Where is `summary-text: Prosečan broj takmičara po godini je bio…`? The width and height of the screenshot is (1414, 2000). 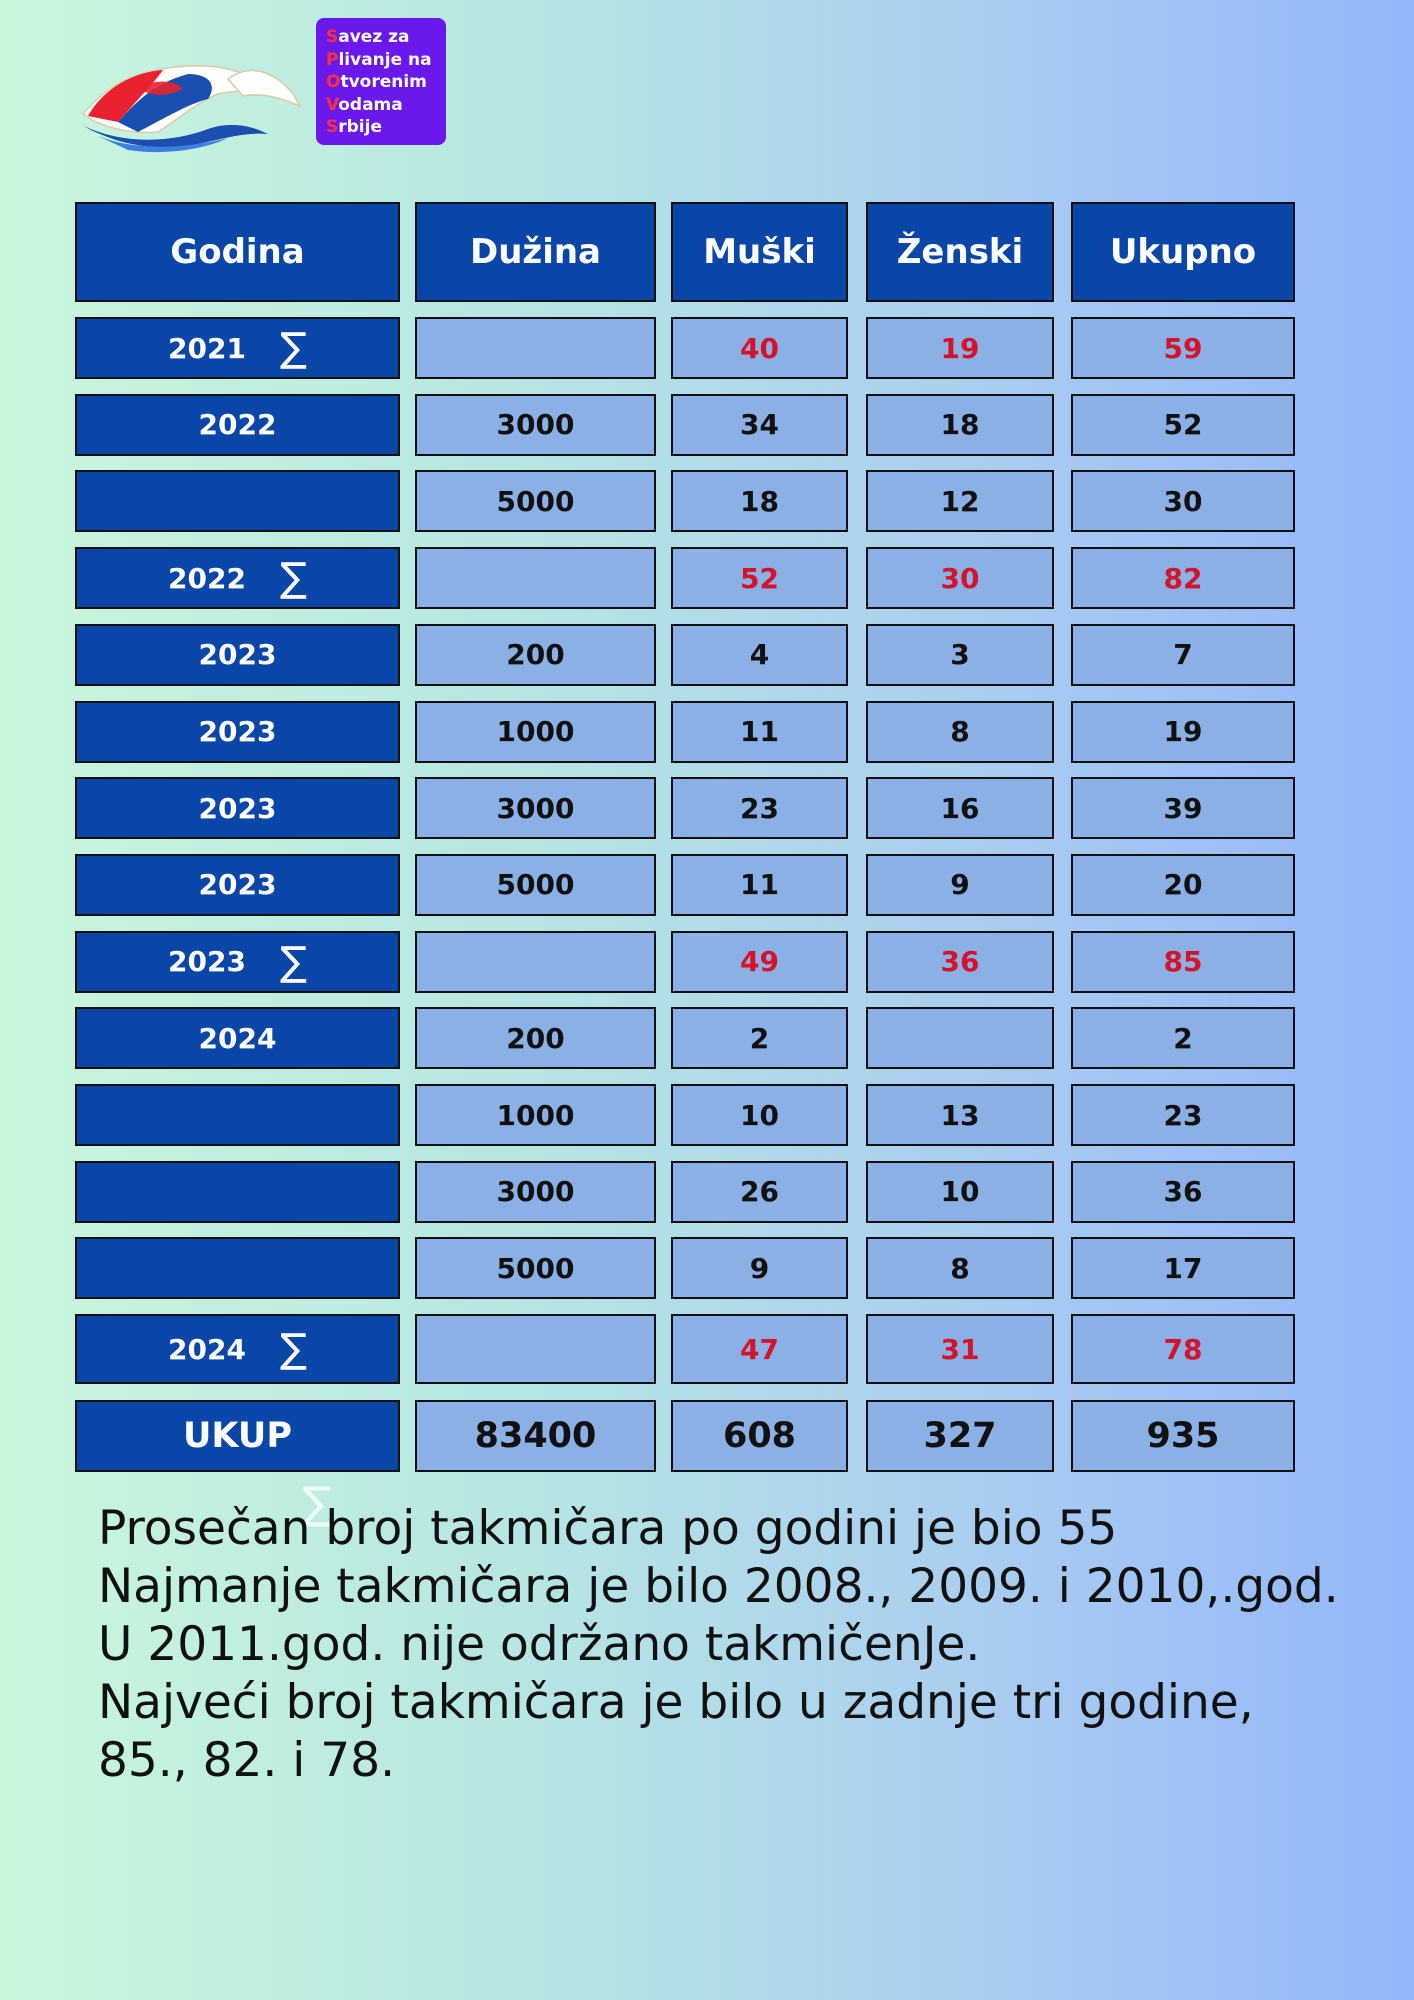
summary-text: Prosečan broj takmičara po godini je bio… is located at coordinates (748, 1645).